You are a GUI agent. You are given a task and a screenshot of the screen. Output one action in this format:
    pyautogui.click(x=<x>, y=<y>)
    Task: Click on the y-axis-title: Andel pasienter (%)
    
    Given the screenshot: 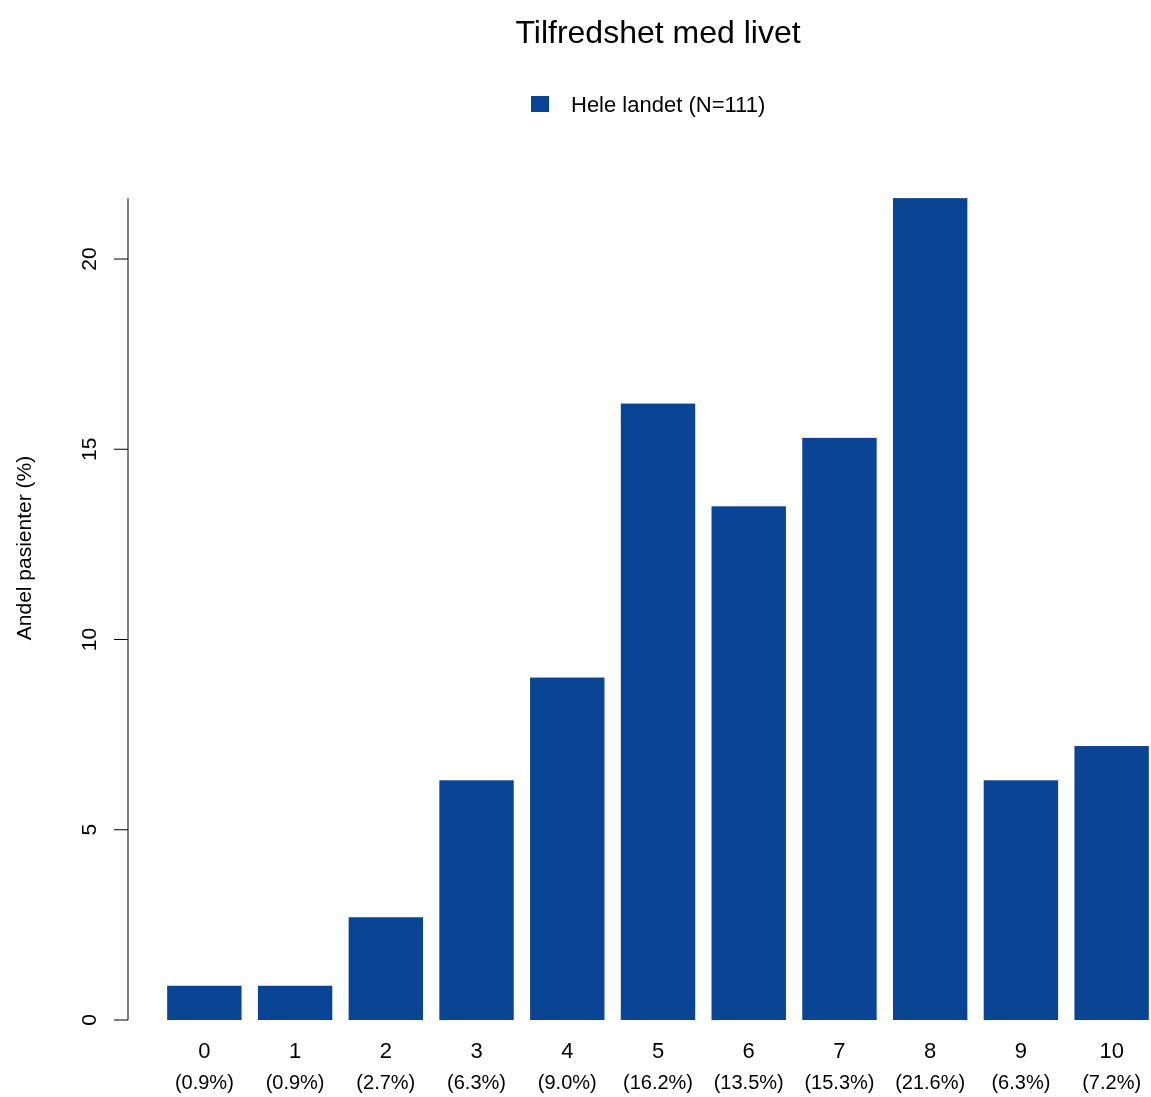 What is the action you would take?
    pyautogui.click(x=23, y=548)
    